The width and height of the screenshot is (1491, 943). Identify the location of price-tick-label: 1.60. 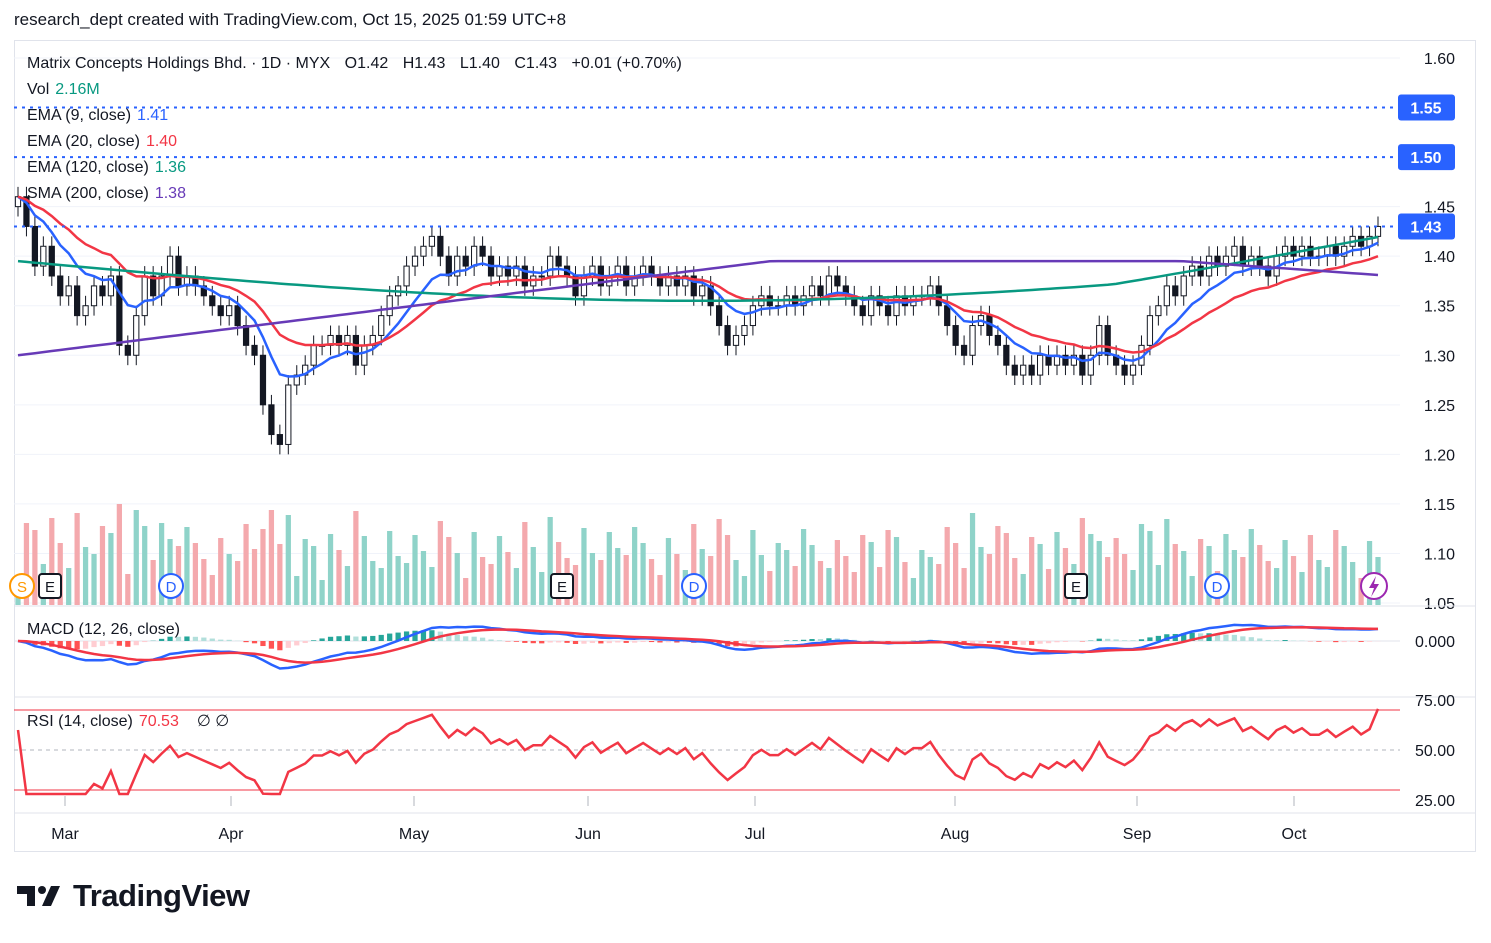
(1439, 59).